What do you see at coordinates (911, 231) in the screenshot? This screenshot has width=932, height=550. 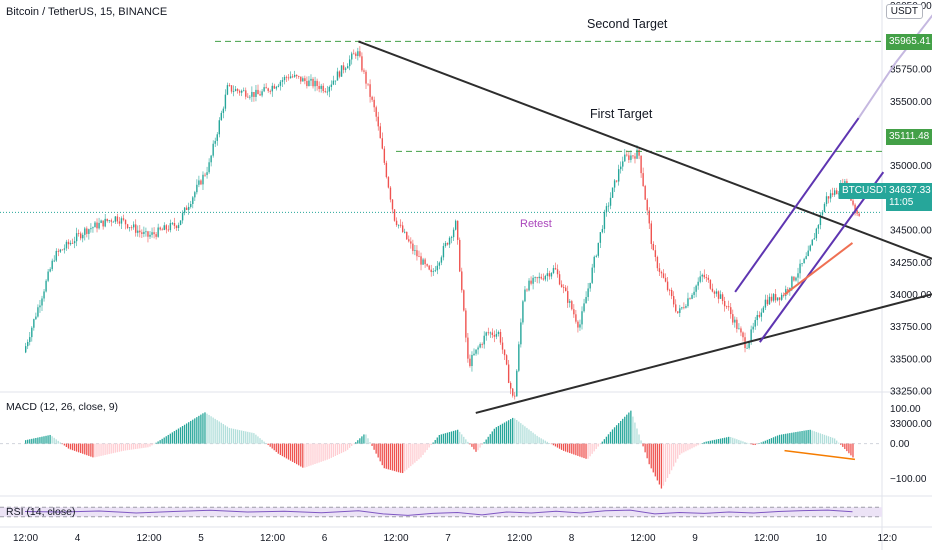 I see `price-tick-label: 34500.00` at bounding box center [911, 231].